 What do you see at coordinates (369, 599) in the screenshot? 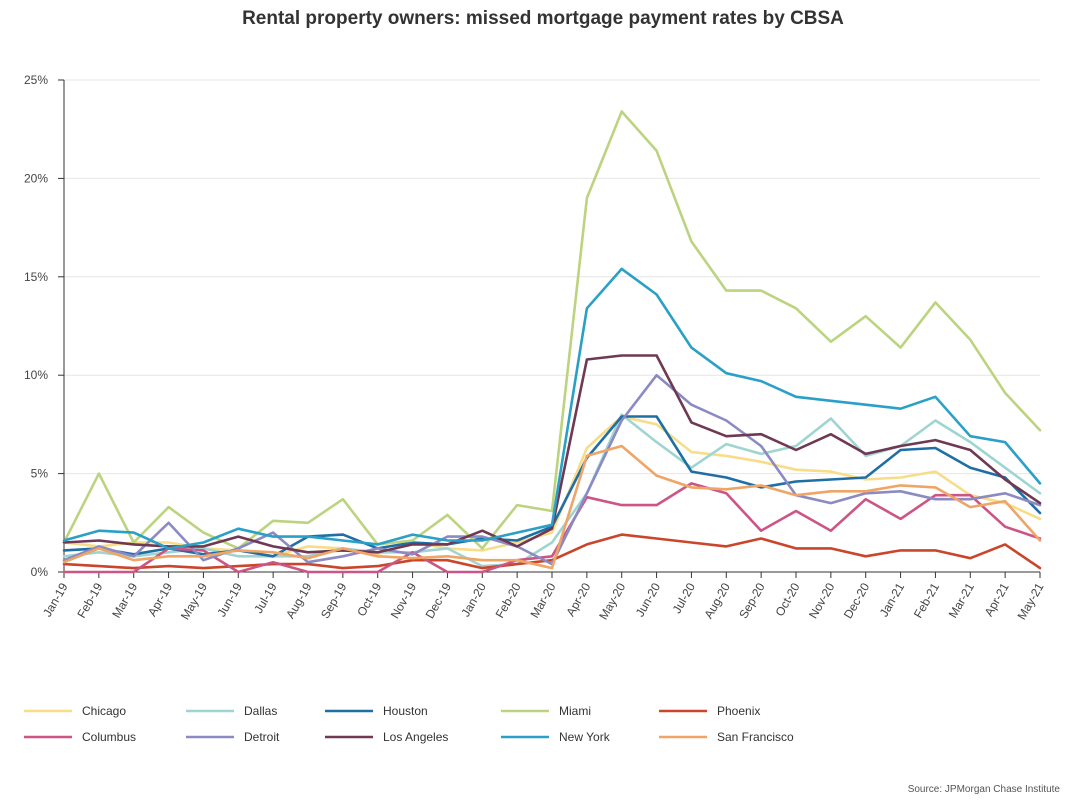
I see `x-tick-label: Oct-19` at bounding box center [369, 599].